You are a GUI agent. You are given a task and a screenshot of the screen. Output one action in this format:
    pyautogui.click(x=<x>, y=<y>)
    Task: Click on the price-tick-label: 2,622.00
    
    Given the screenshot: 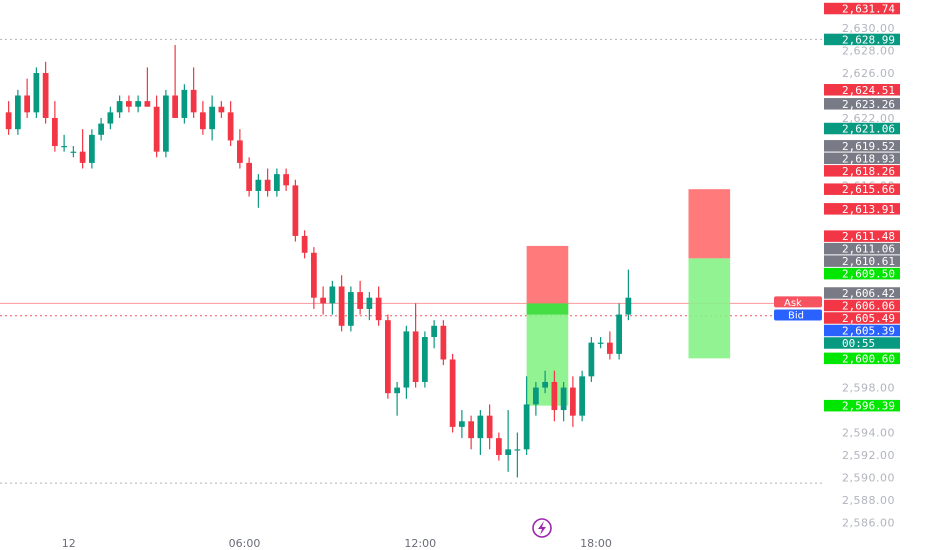 What is the action you would take?
    pyautogui.click(x=868, y=118)
    